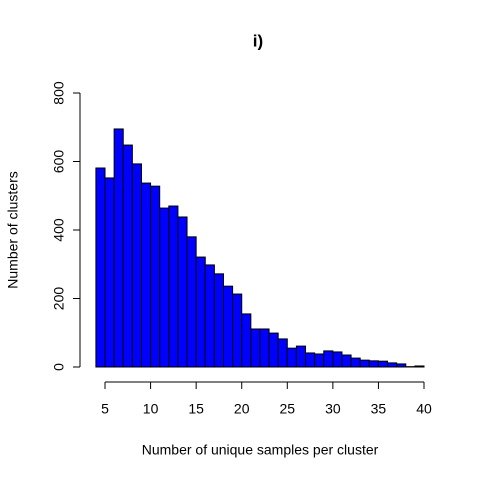  Describe the element at coordinates (59, 93) in the screenshot. I see `y-tick-label: 800` at that location.